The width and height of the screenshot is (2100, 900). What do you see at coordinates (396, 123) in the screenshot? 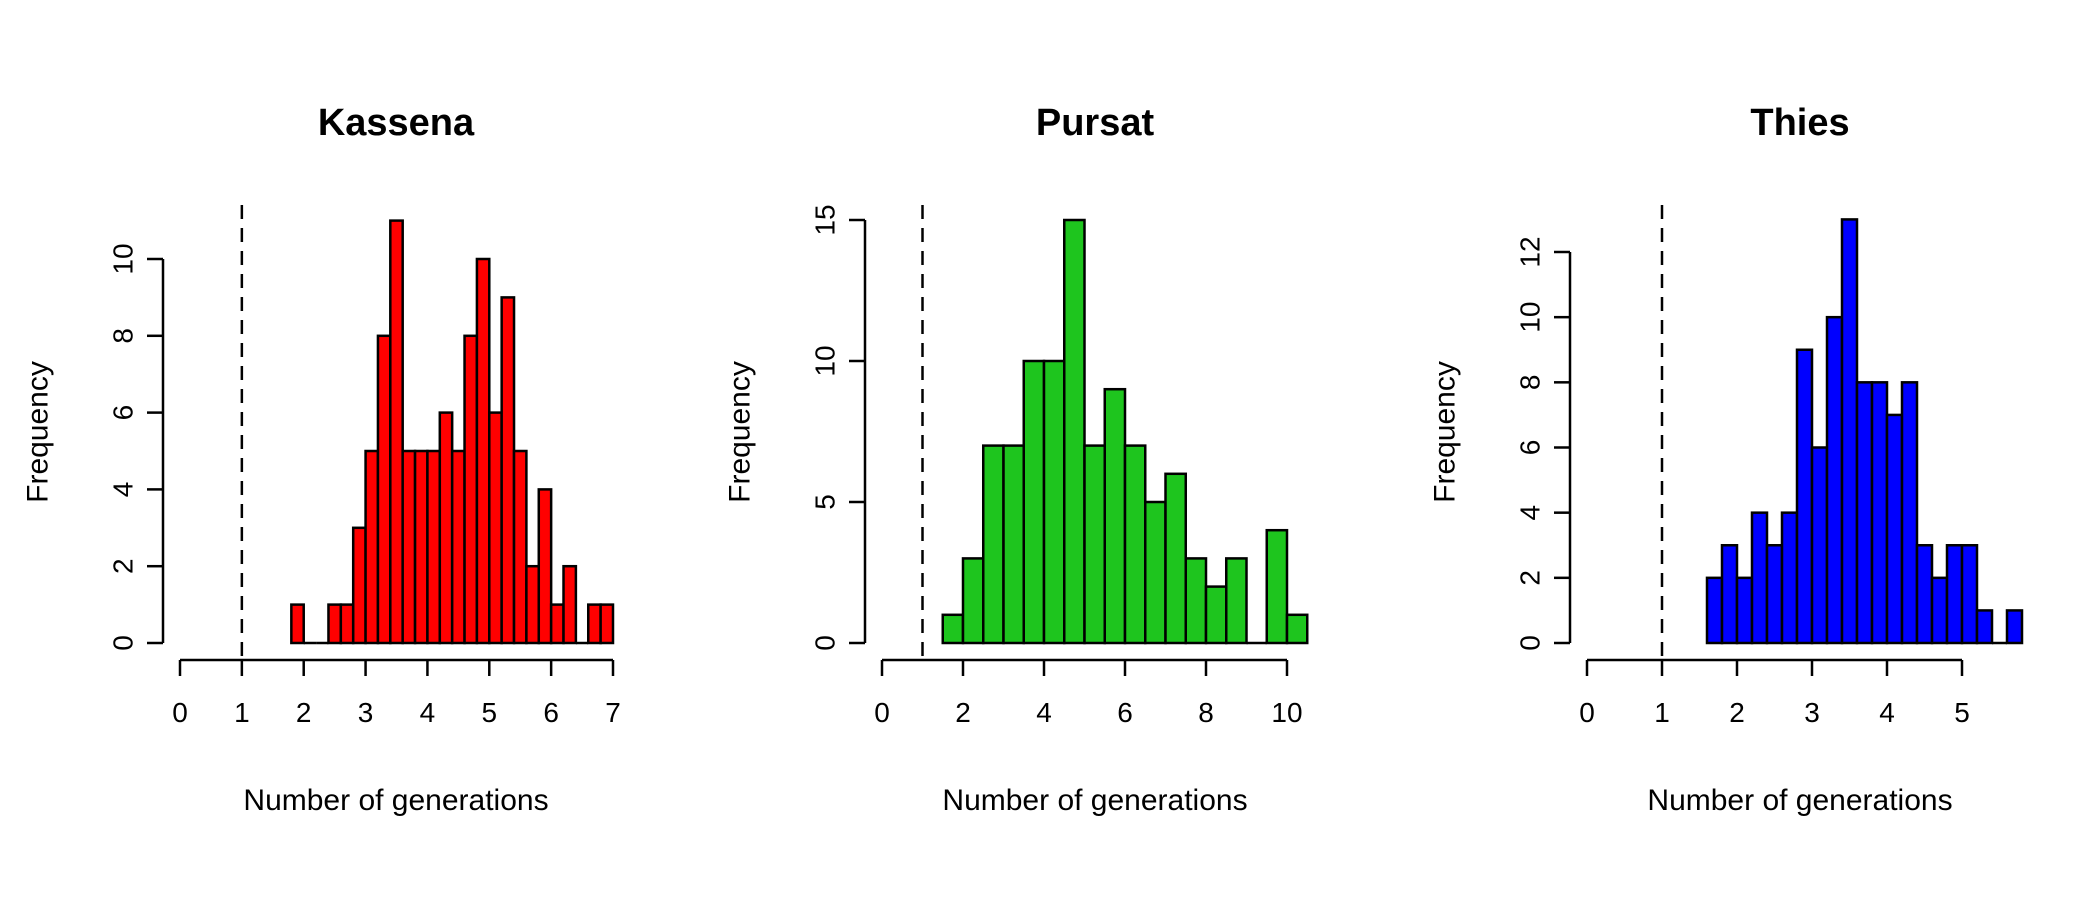
I see `chart-title: Kassena` at bounding box center [396, 123].